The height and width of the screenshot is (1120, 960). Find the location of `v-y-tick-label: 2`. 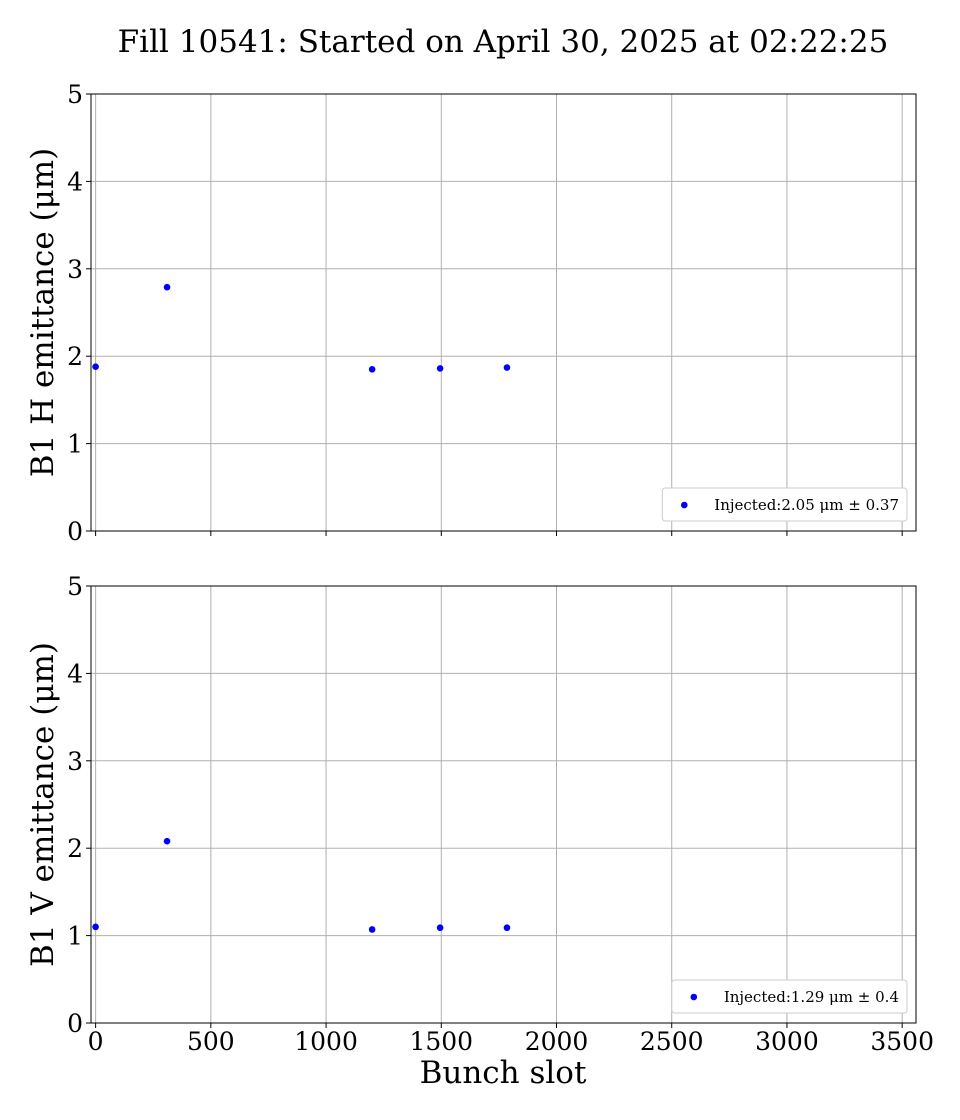

v-y-tick-label: 2 is located at coordinates (75, 848).